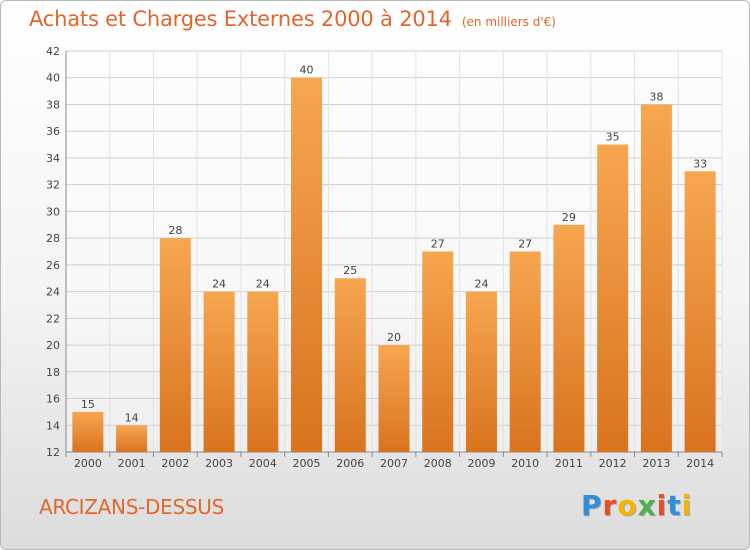 Image resolution: width=750 pixels, height=550 pixels. I want to click on data-label: 20, so click(394, 337).